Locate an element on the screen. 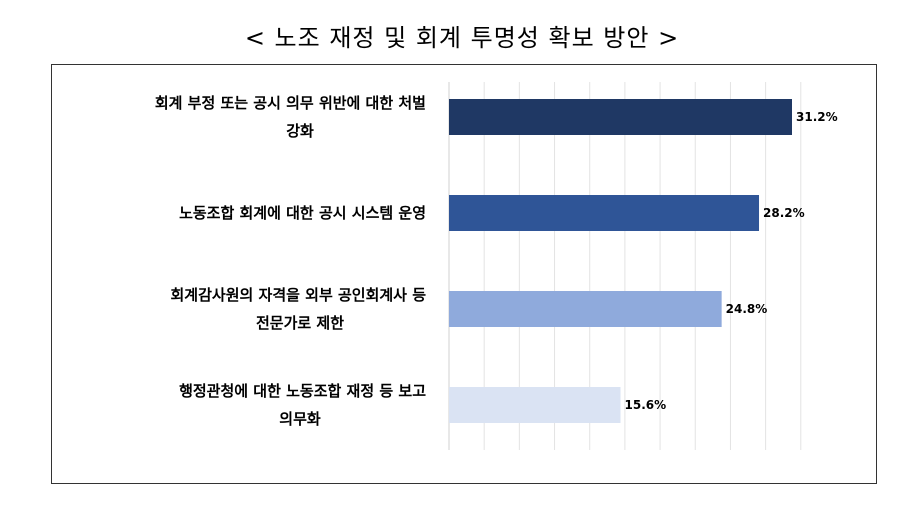 Image resolution: width=924 pixels, height=516 pixels. data-label: 31.2% is located at coordinates (817, 117).